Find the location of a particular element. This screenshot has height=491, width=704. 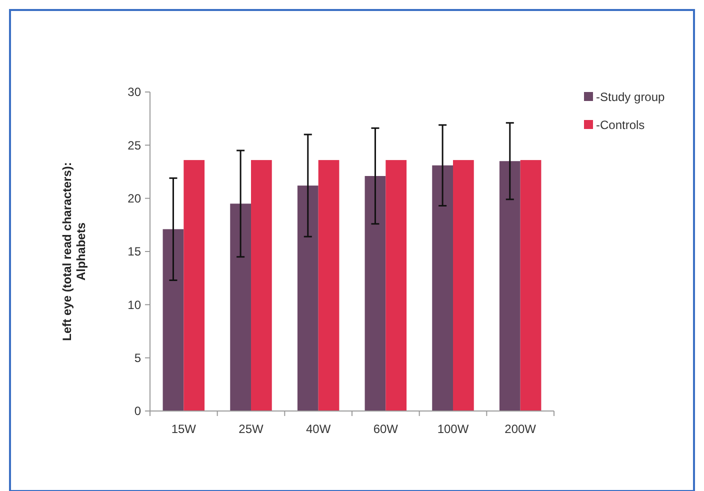

y-axis-title: Left eye (total read characters): Alphabets is located at coordinates (74, 251).